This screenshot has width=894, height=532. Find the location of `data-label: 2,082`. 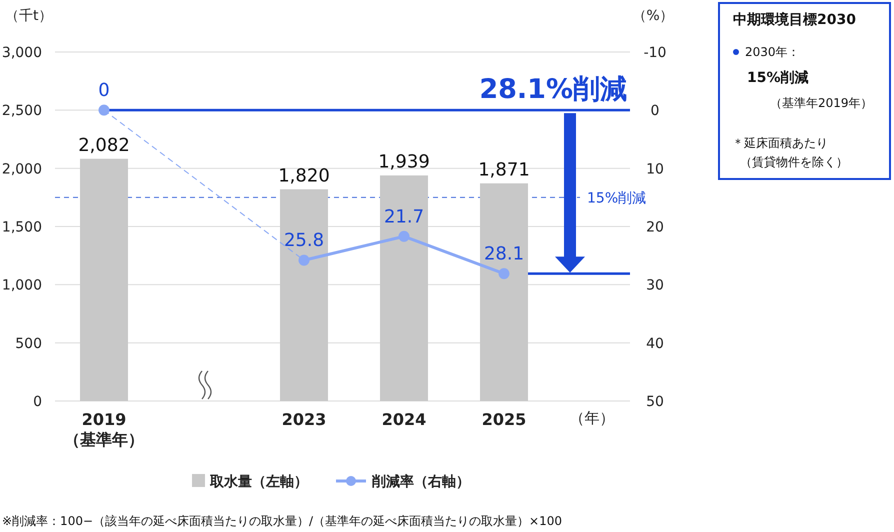

data-label: 2,082 is located at coordinates (104, 145).